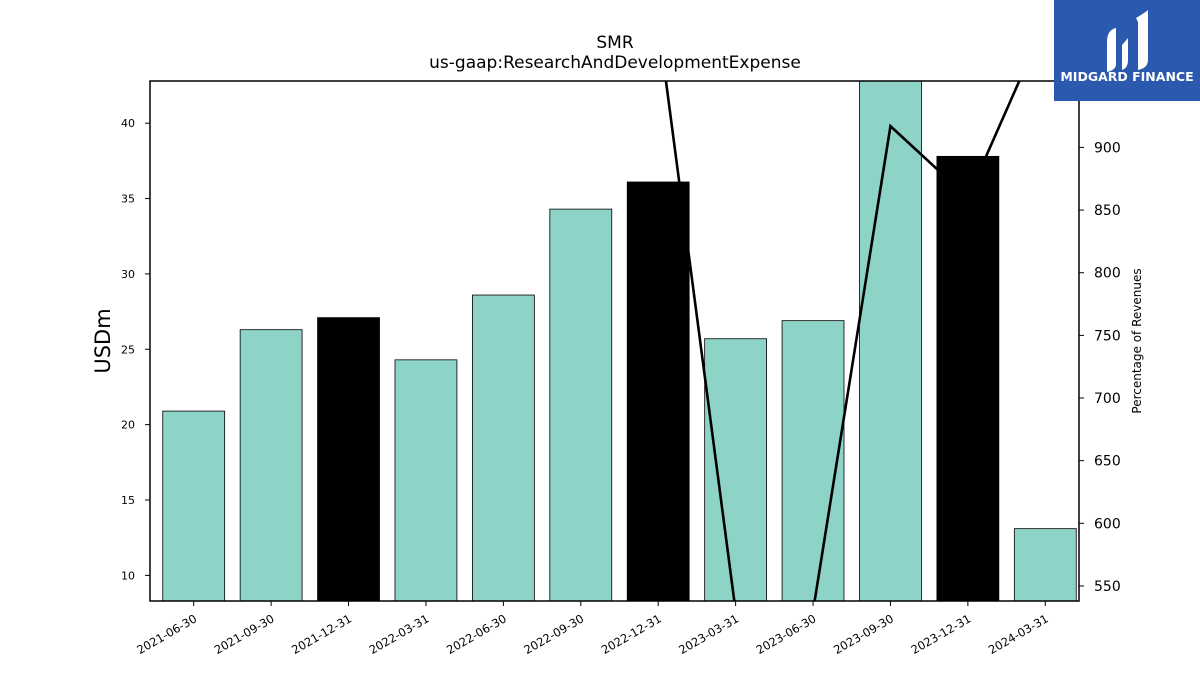 The image size is (1200, 675). I want to click on y-tick-label: 10, so click(128, 575).